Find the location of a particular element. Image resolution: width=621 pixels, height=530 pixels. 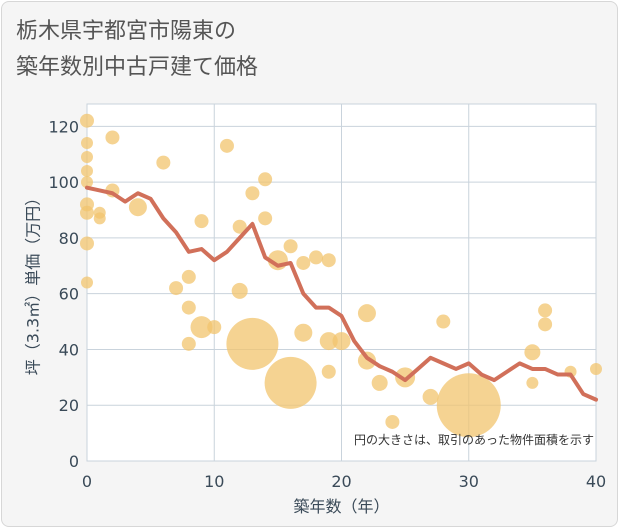

y-tick-label: 60 is located at coordinates (69, 294).